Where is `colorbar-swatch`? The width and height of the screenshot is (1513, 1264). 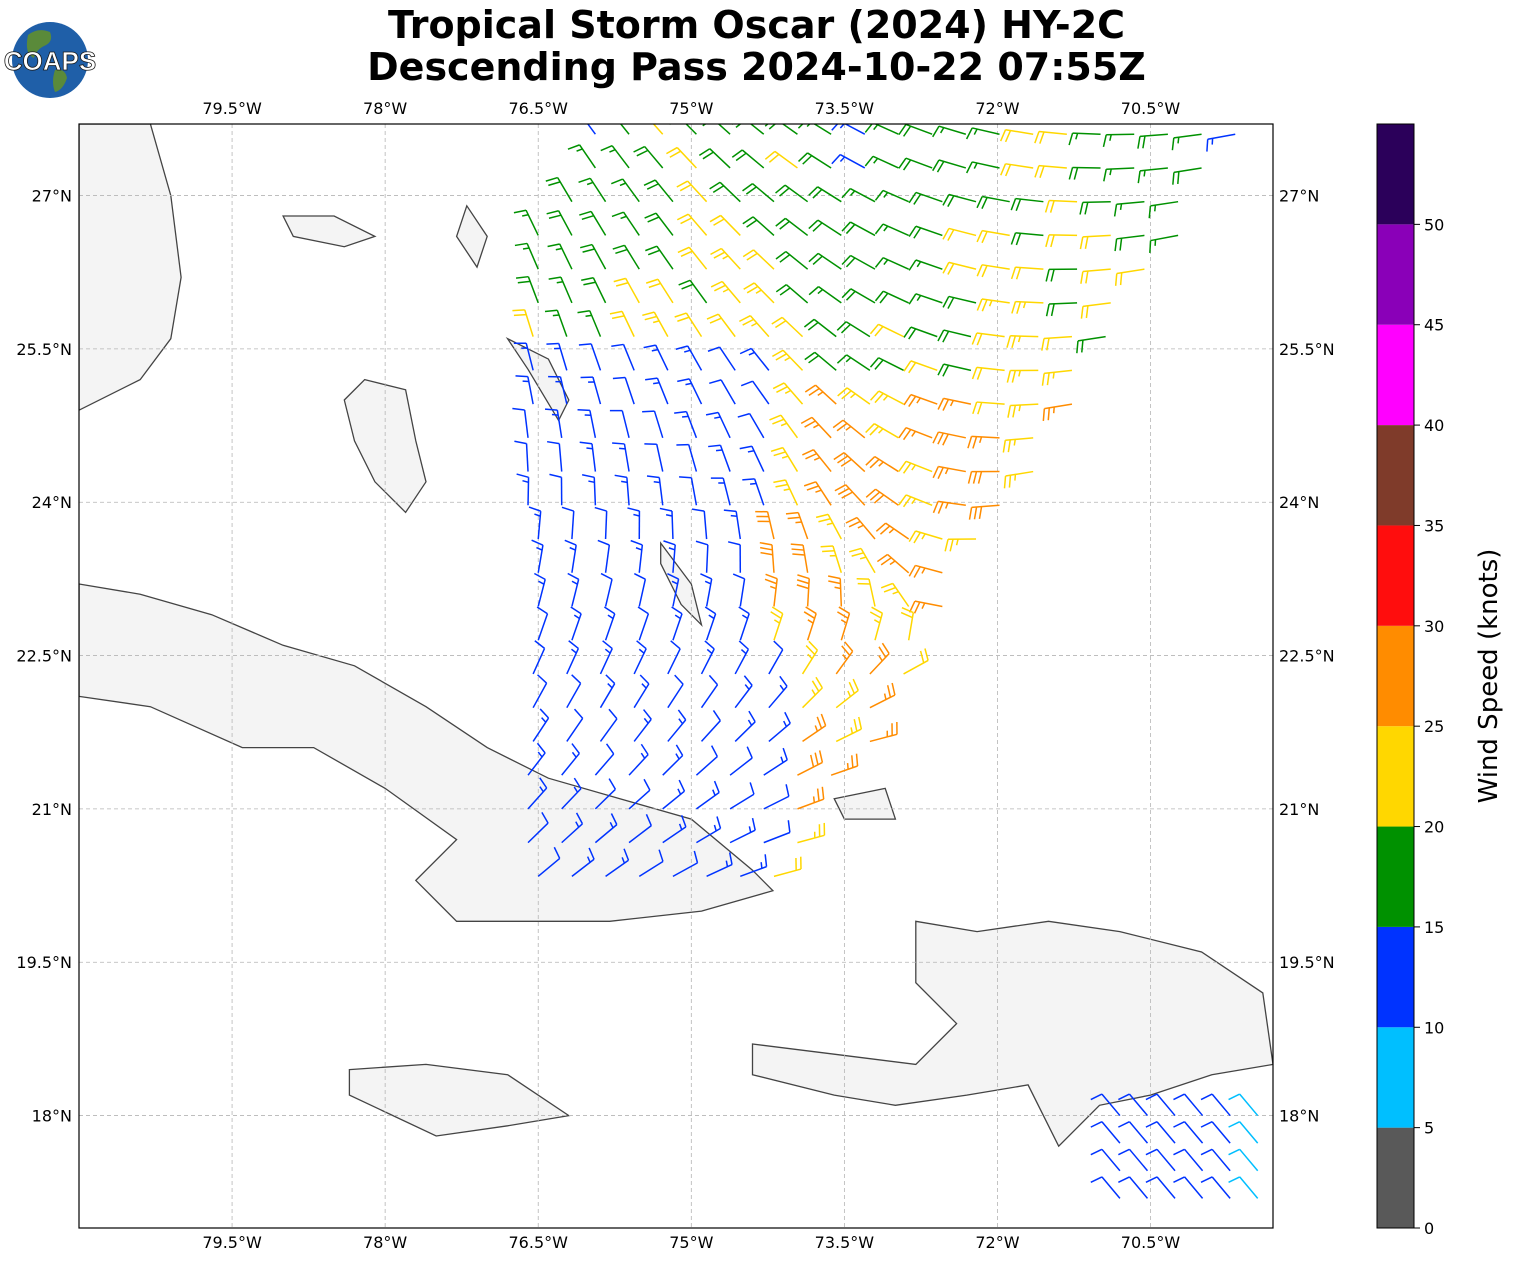 colorbar-swatch is located at coordinates (1395, 575).